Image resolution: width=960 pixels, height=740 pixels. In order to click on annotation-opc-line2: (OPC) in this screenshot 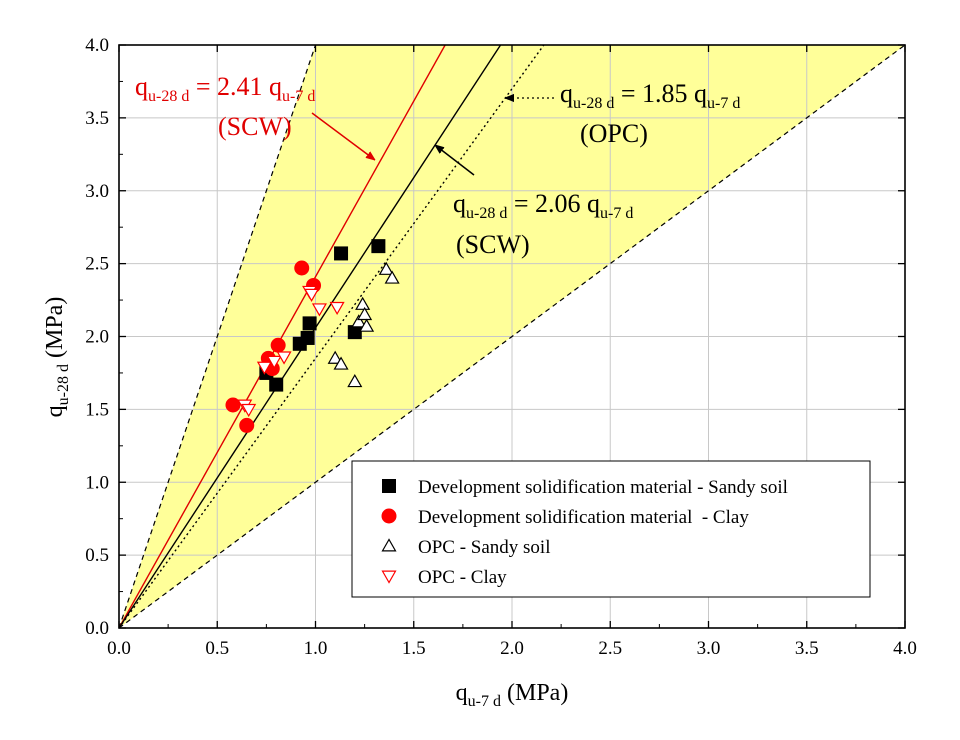, I will do `click(614, 133)`.